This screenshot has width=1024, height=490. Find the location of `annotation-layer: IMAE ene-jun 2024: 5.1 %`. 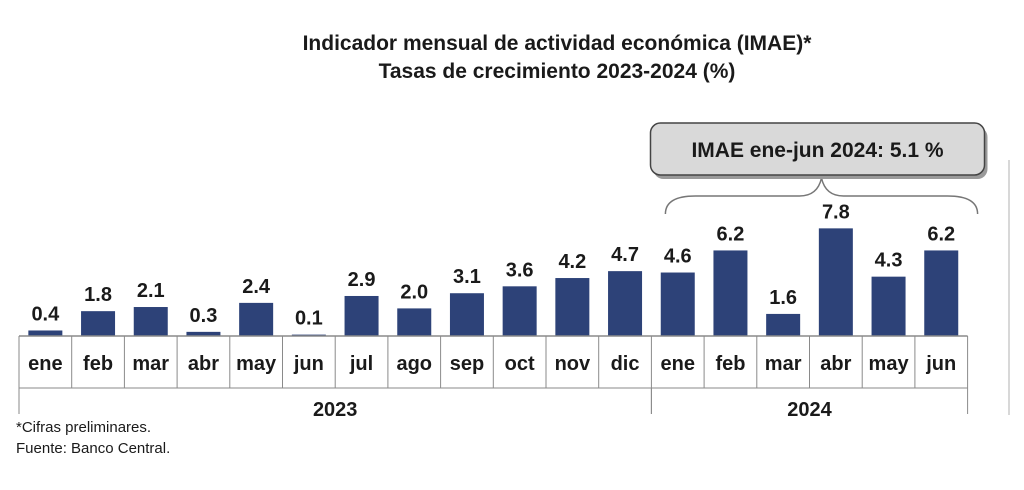

annotation-layer: IMAE ene-jun 2024: 5.1 % is located at coordinates (818, 168).